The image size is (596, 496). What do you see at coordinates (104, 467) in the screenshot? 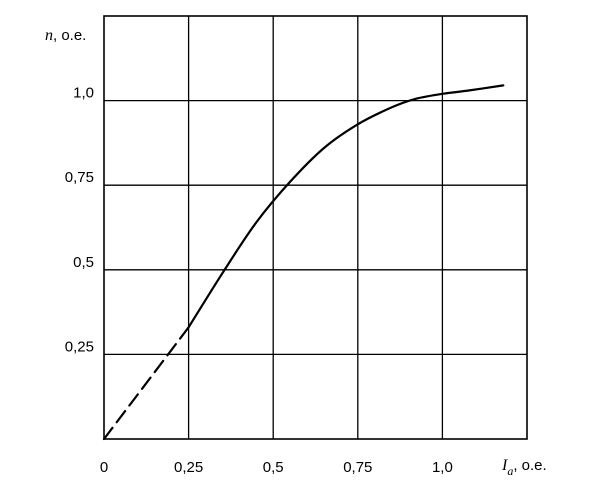
I see `x-tick-label: 0` at bounding box center [104, 467].